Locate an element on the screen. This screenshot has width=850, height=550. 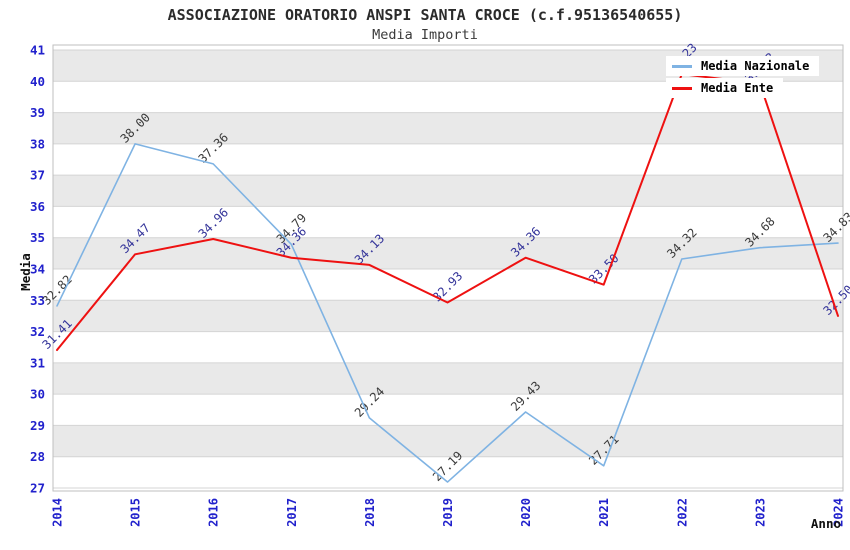
y-tick-label: 27 is located at coordinates (37, 487).